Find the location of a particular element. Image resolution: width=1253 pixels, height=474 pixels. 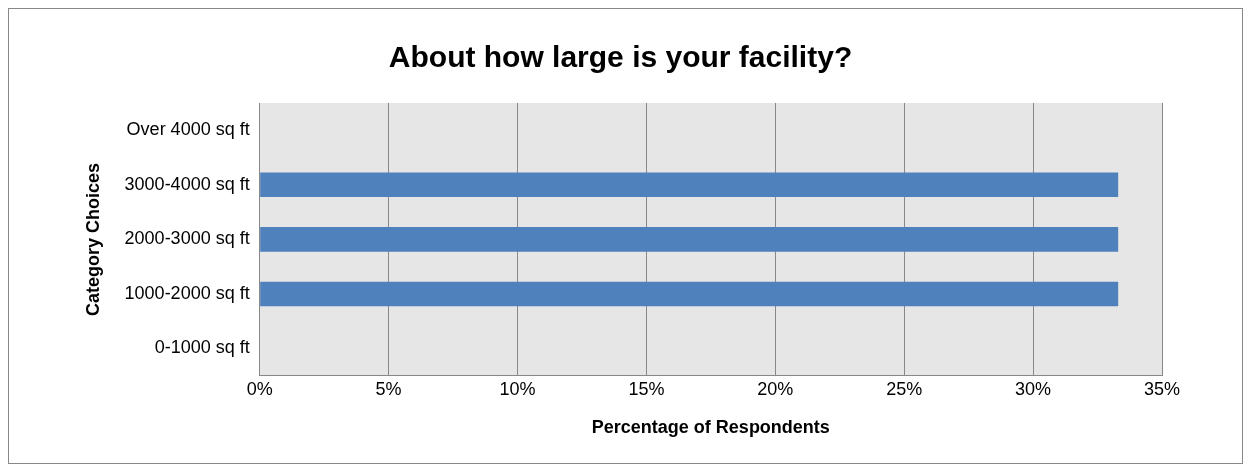

x-tick-label: 15% is located at coordinates (646, 388).